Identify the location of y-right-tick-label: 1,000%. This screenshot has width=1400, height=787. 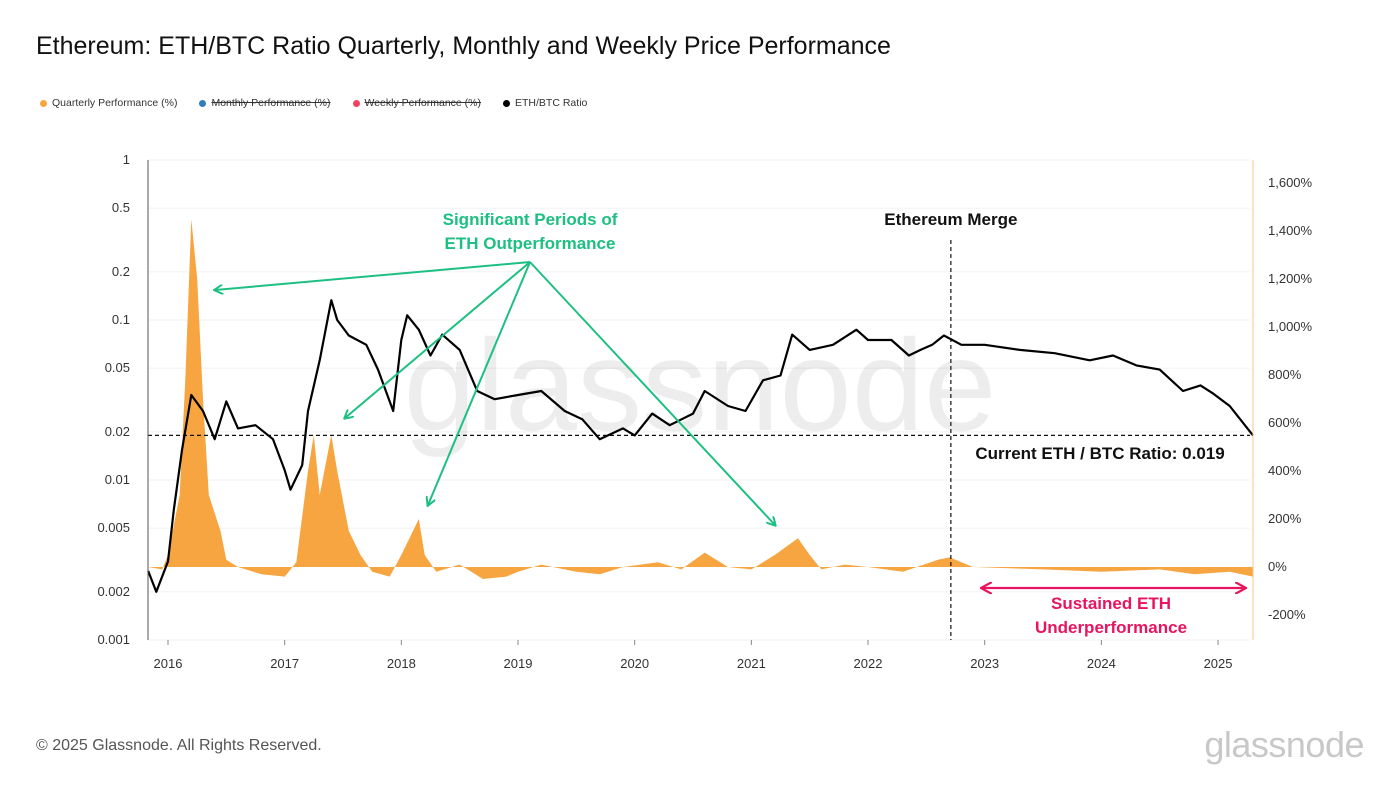
(1290, 326).